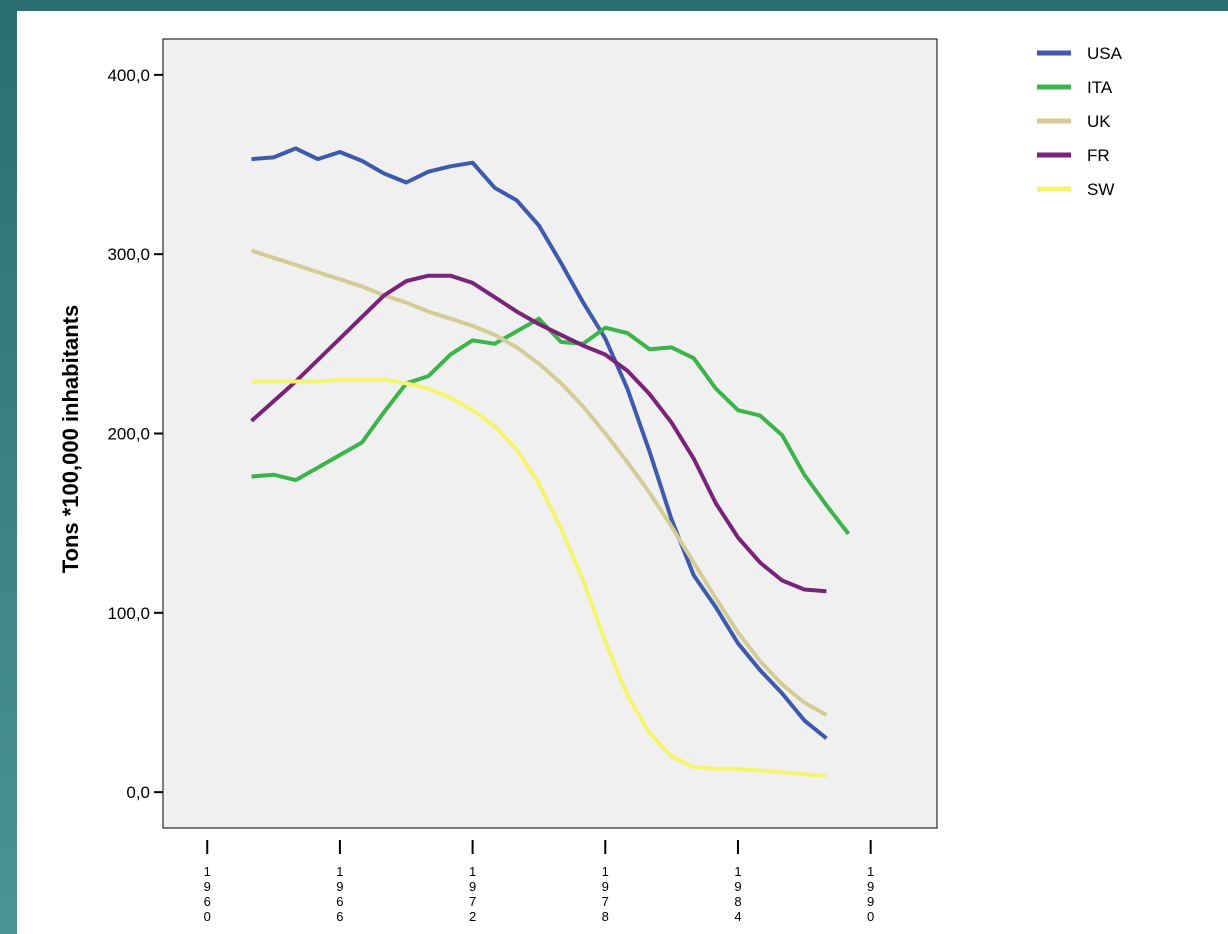  Describe the element at coordinates (128, 434) in the screenshot. I see `y-tick-label: 200,0` at that location.